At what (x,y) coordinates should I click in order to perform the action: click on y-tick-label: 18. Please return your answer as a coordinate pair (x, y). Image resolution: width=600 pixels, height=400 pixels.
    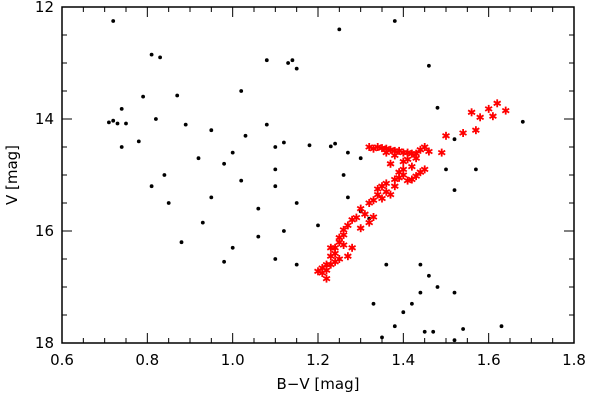
    Looking at the image, I should click on (44, 343).